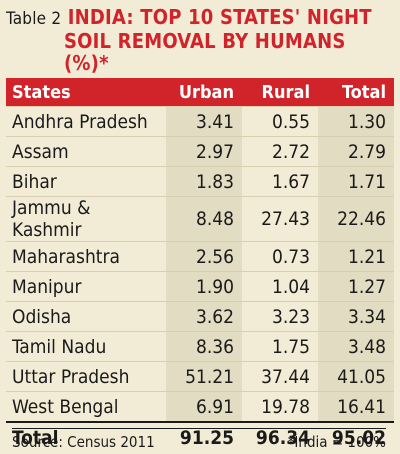 The image size is (400, 454). Describe the element at coordinates (86, 151) in the screenshot. I see `cell-state: Assam` at that location.